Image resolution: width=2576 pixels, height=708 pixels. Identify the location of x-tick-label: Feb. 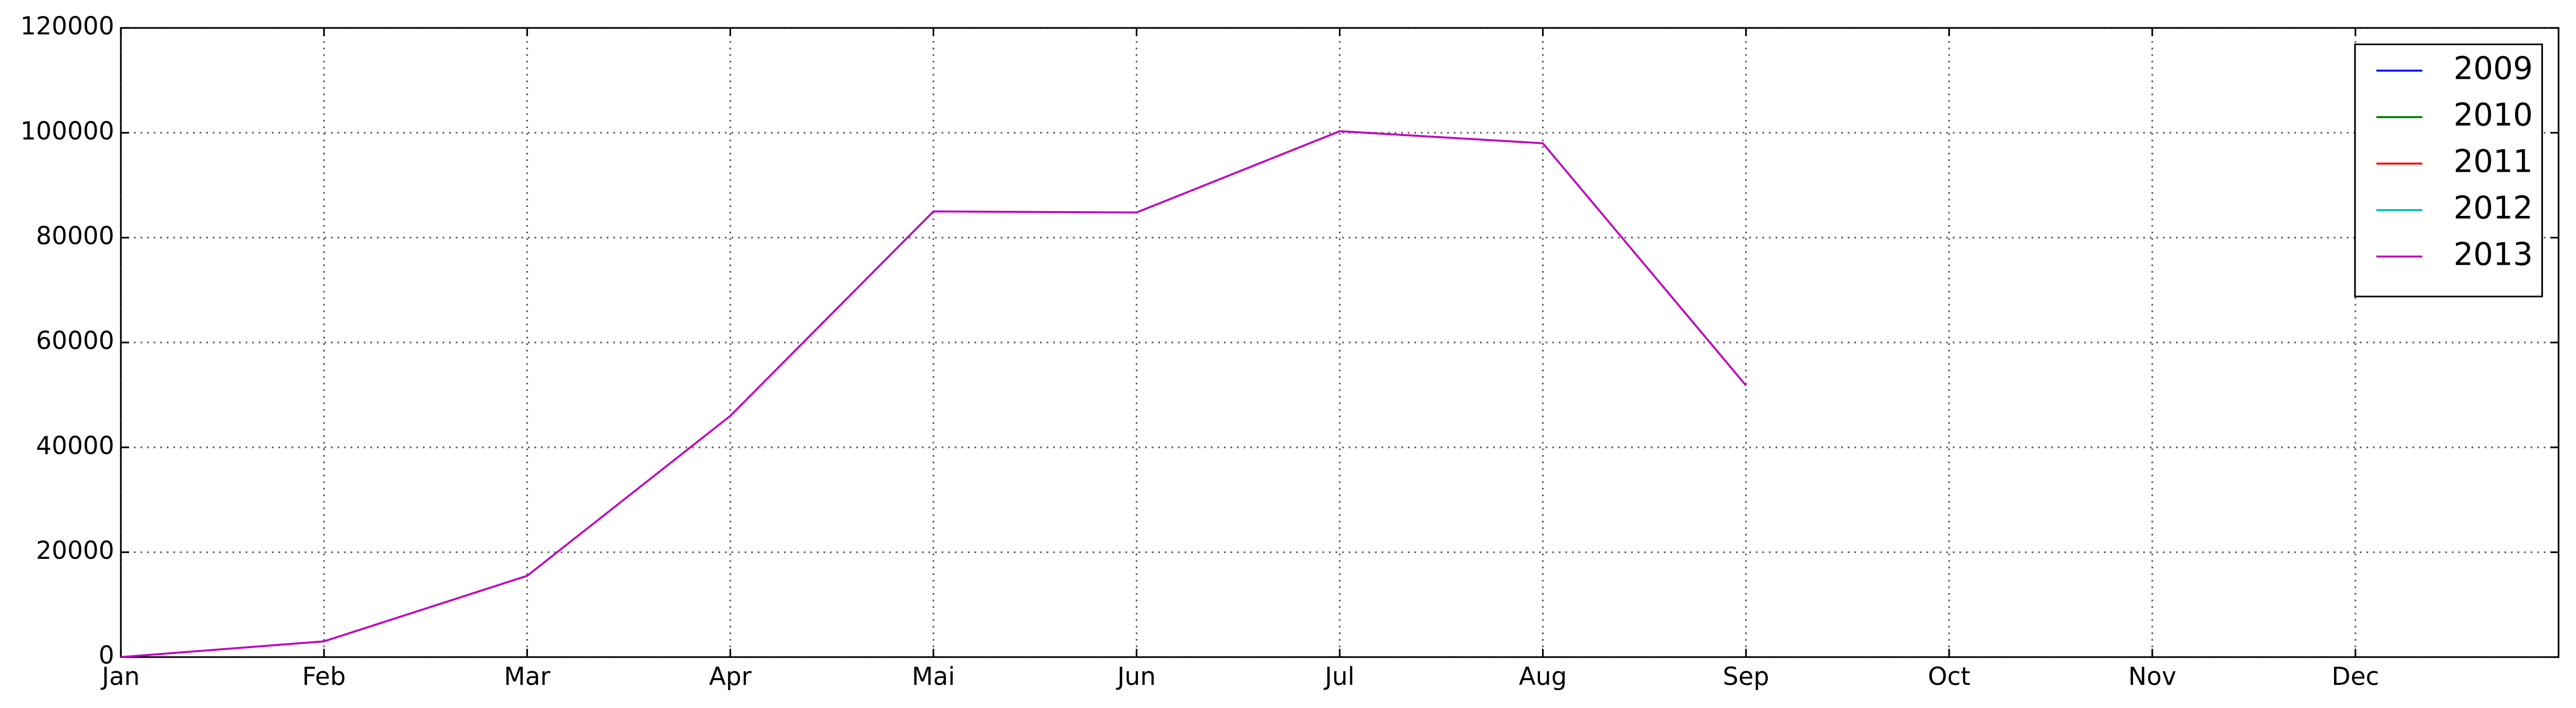
(324, 677).